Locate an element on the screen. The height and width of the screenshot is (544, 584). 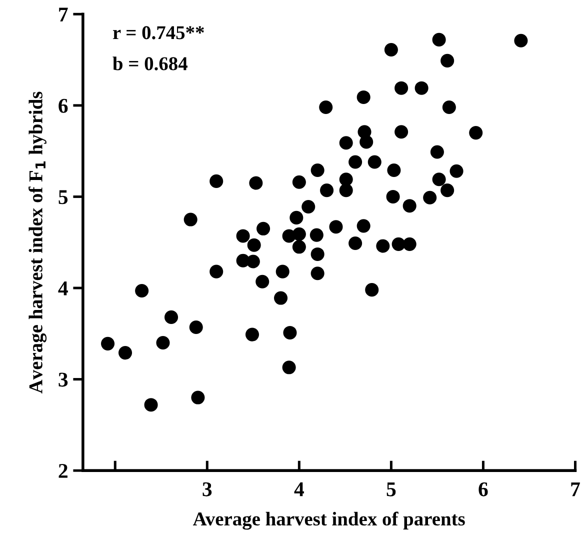
annotation: b = 0.684 is located at coordinates (150, 63).